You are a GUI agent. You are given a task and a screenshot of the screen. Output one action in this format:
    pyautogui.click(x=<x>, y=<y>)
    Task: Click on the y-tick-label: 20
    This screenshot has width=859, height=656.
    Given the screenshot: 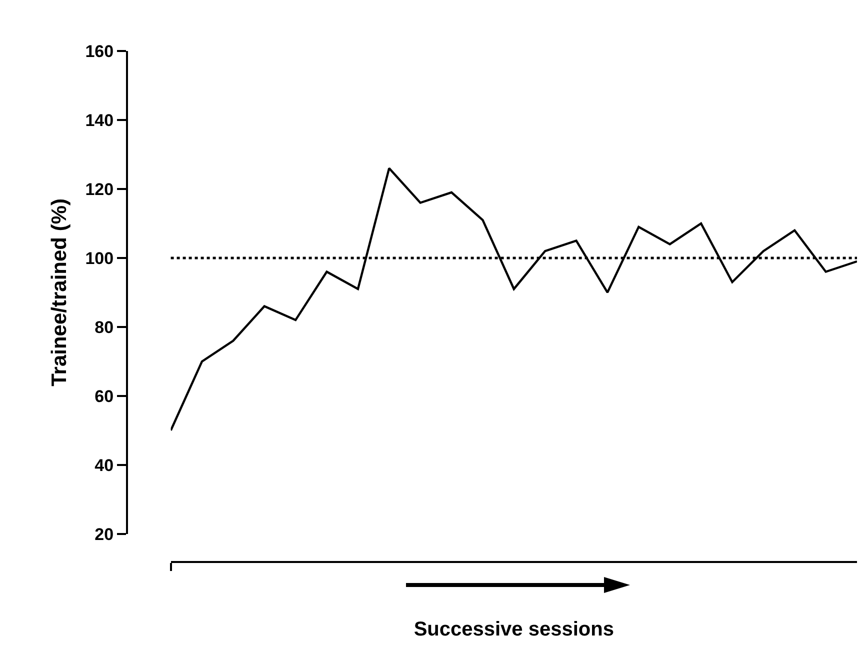 What is the action you would take?
    pyautogui.click(x=104, y=534)
    